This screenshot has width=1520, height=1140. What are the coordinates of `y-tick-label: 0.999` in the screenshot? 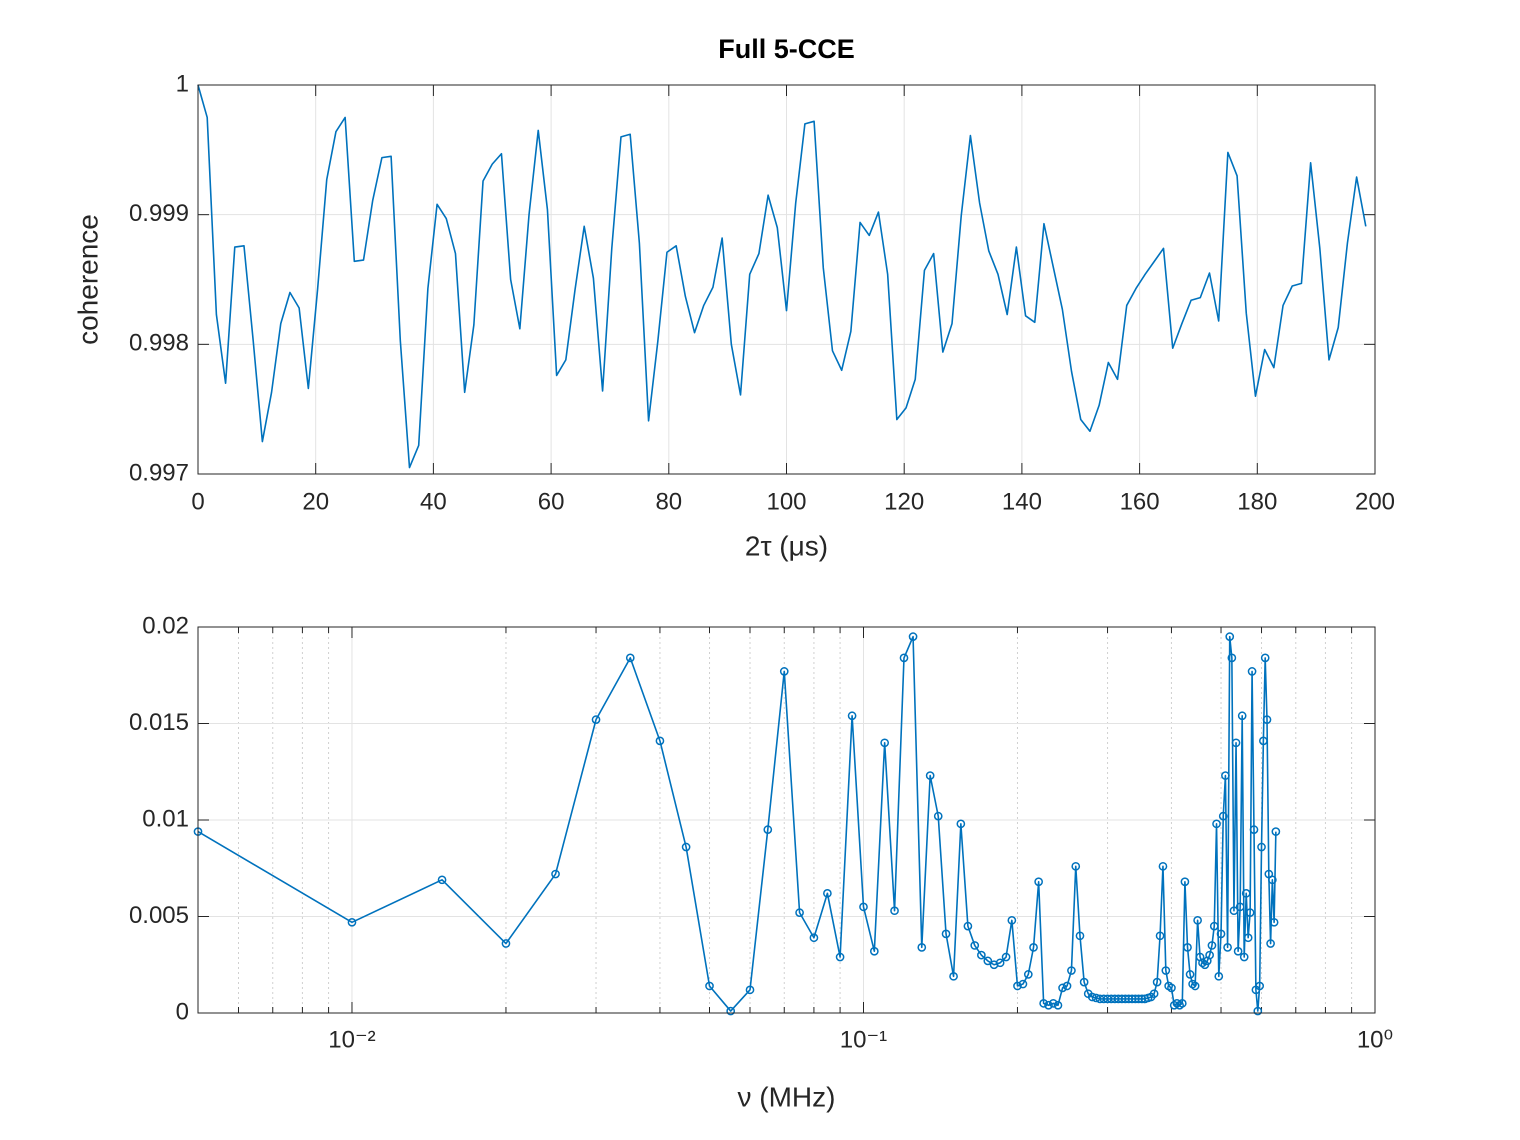 It's located at (159, 213).